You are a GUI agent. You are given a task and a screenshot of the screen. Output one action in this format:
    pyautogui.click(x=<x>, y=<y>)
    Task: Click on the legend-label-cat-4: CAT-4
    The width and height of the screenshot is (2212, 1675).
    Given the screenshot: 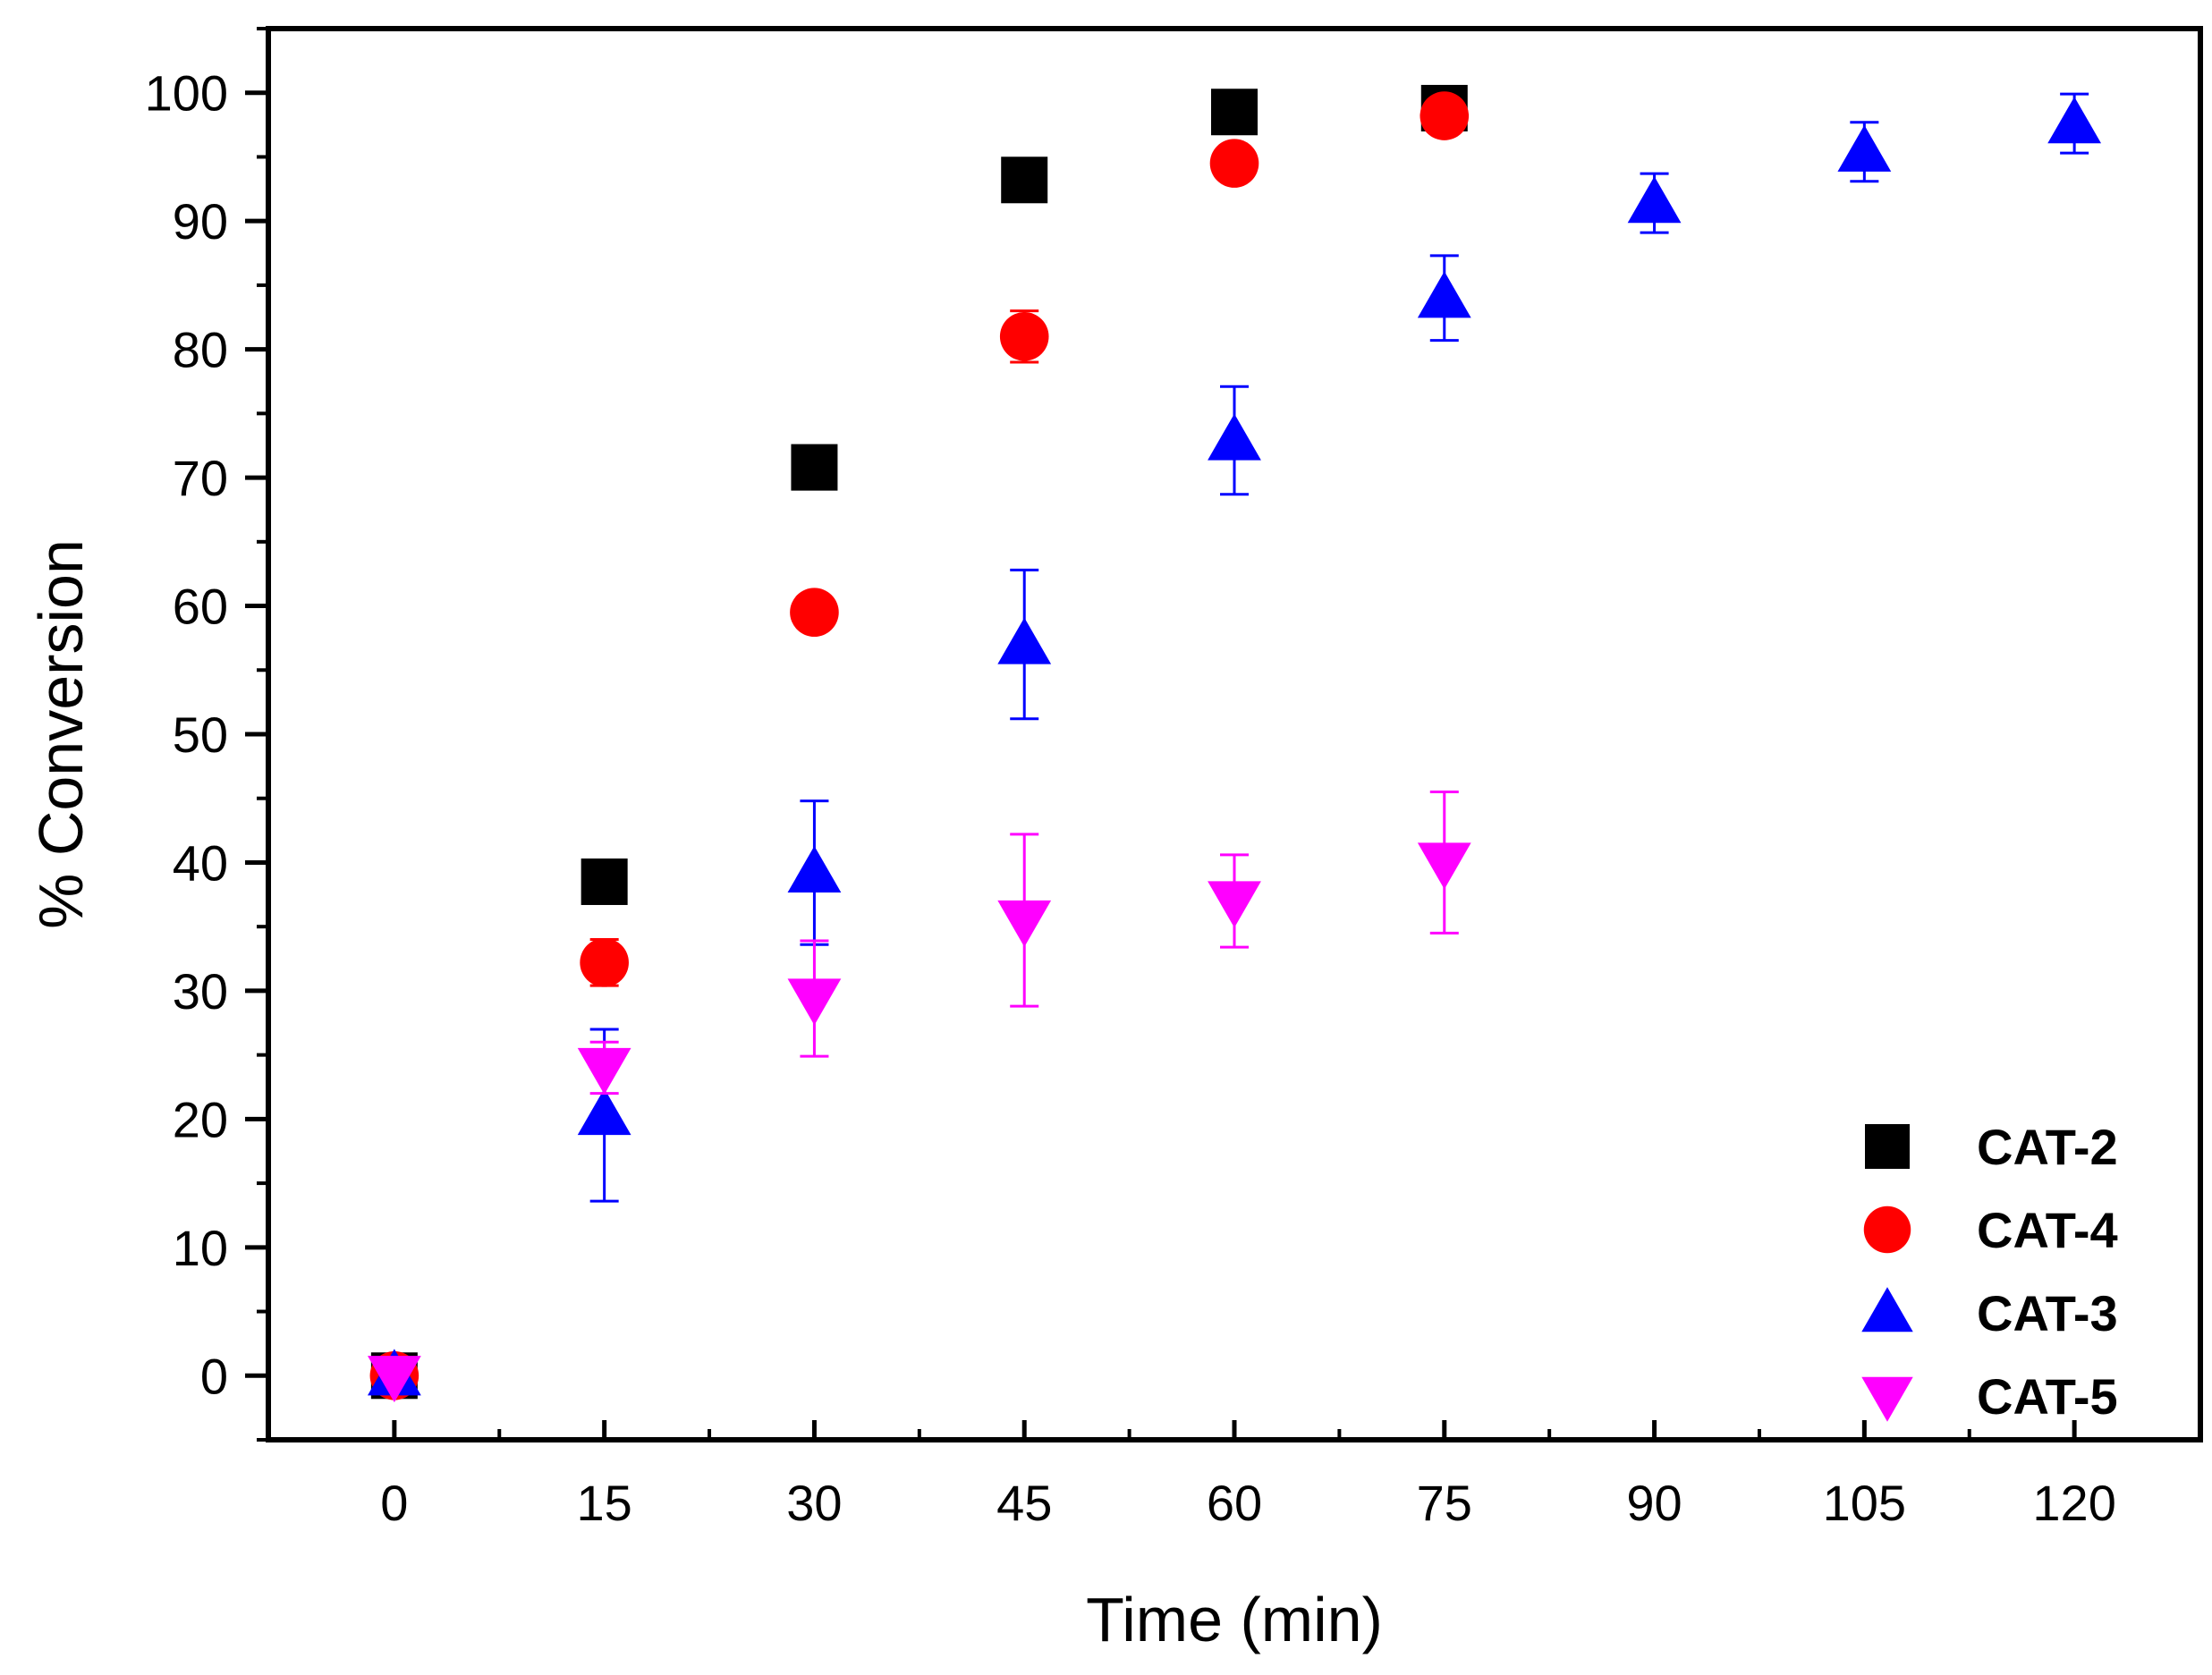 What is the action you would take?
    pyautogui.click(x=2048, y=1230)
    